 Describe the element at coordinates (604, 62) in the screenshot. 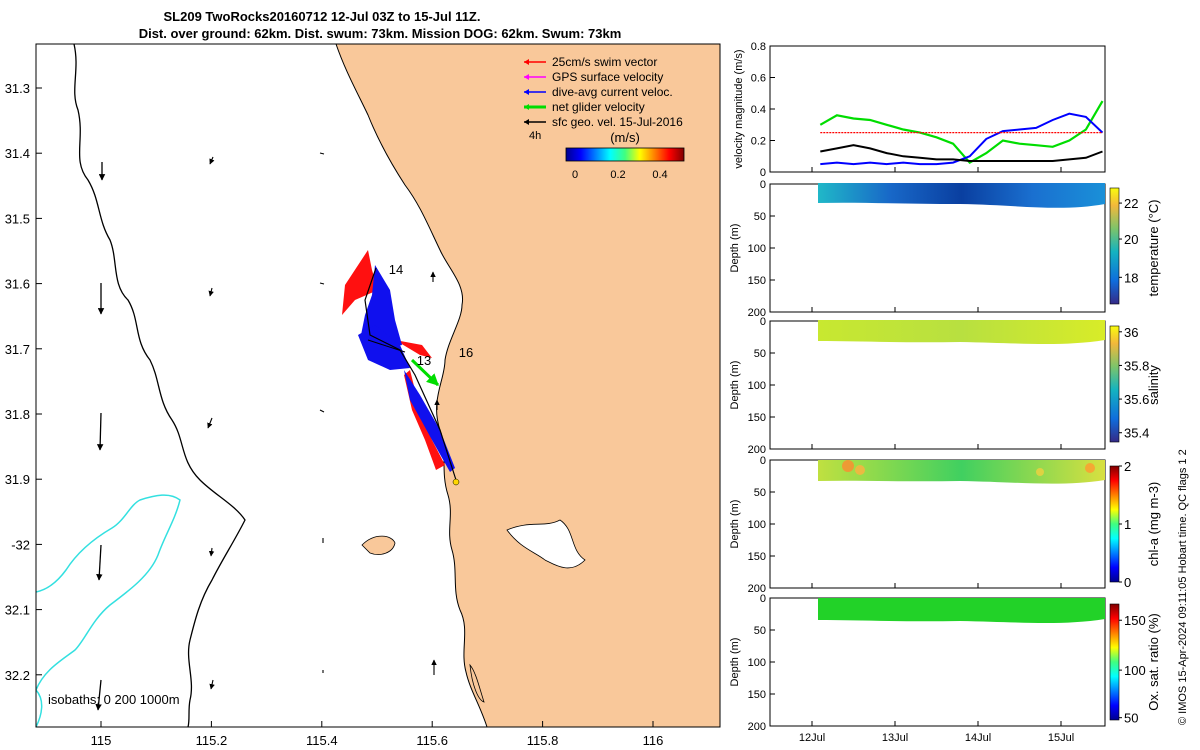

I see `legend-label: 25cm/s swim vector` at that location.